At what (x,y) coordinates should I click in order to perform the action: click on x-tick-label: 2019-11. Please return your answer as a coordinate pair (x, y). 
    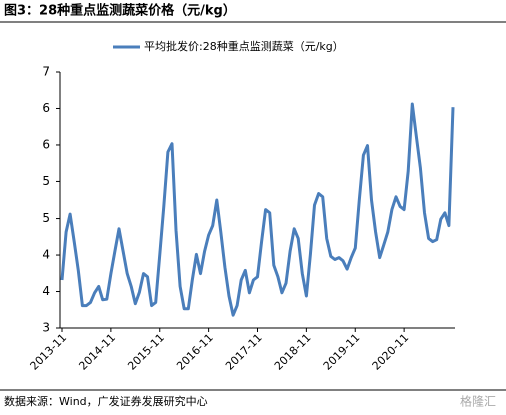
    Looking at the image, I should click on (342, 352).